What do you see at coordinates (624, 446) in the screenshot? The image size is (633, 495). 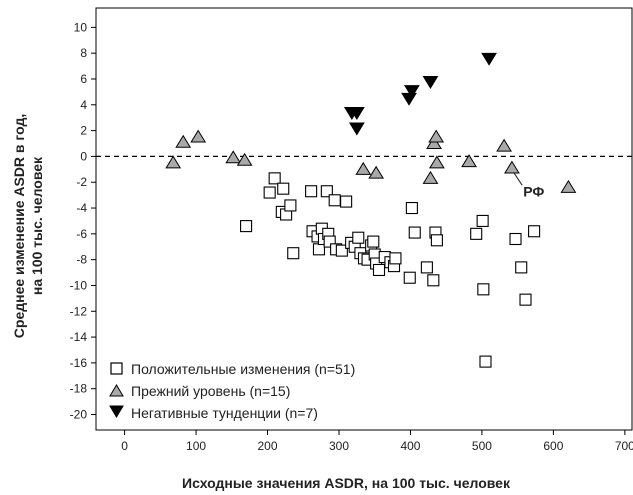 I see `x-tick-label: 700` at bounding box center [624, 446].